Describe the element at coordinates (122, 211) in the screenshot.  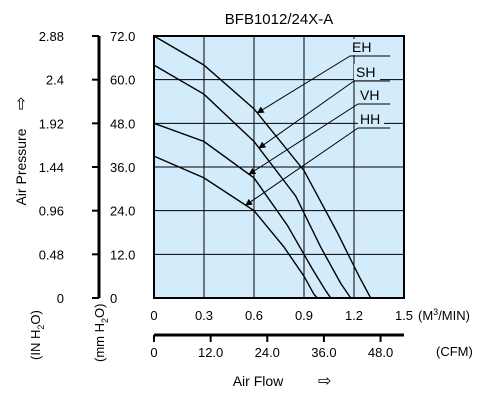
I see `y-primary-tick-label: 24.0` at that location.